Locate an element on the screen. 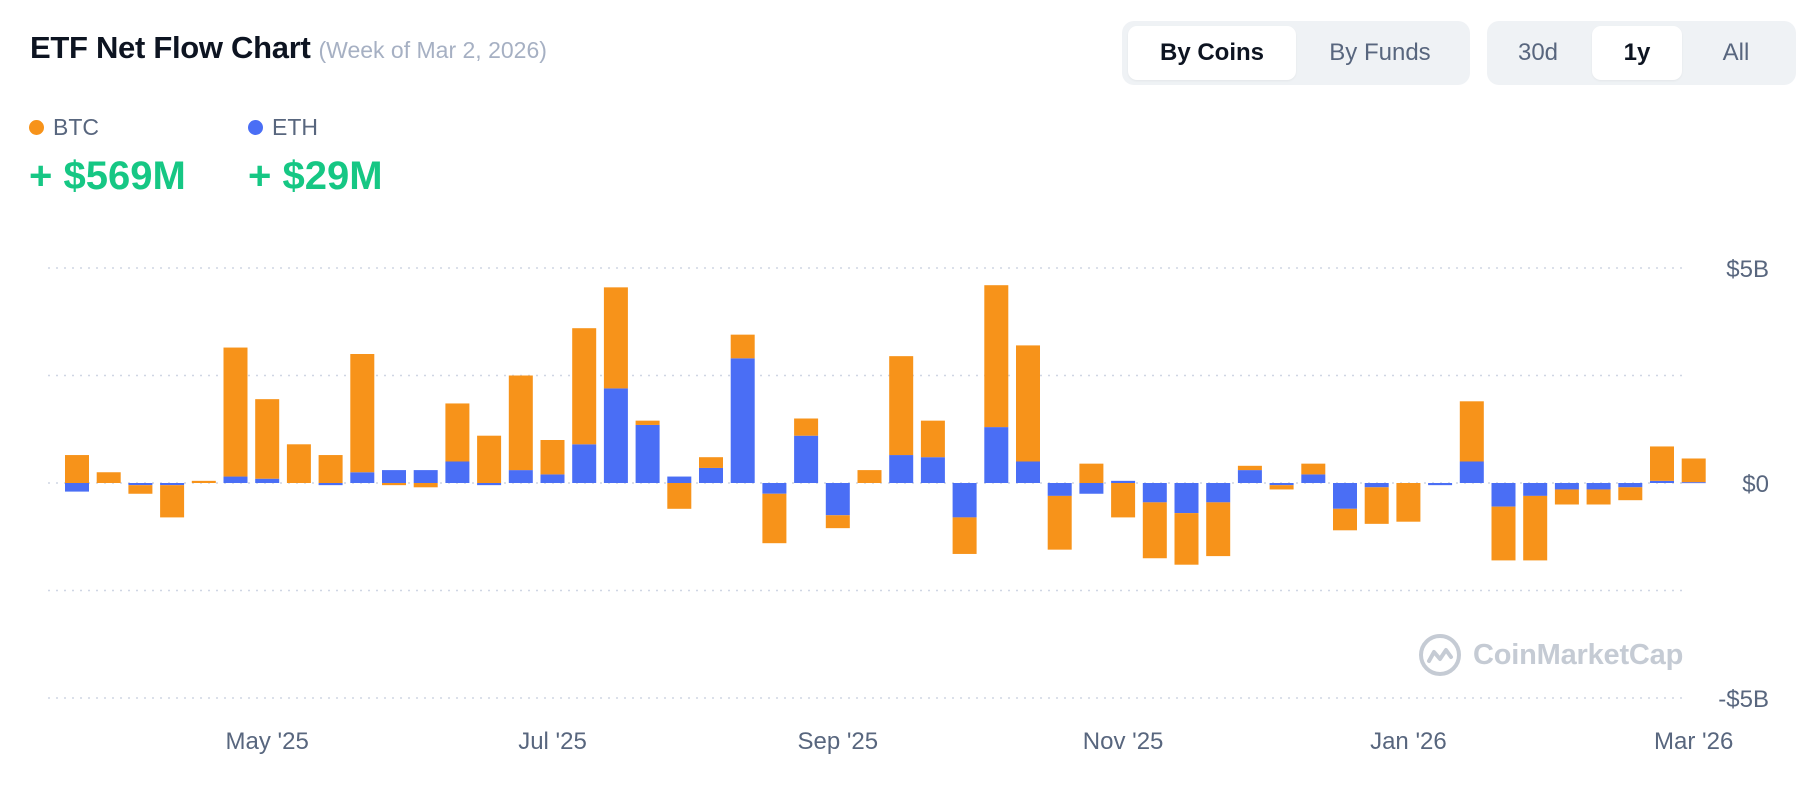  range-1y-button: 1y is located at coordinates (1637, 53).